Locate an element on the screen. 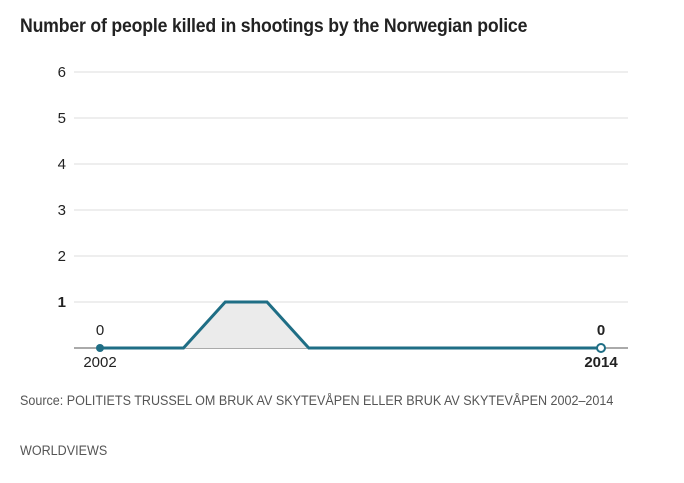  y-tick-label: 4 is located at coordinates (62, 164).